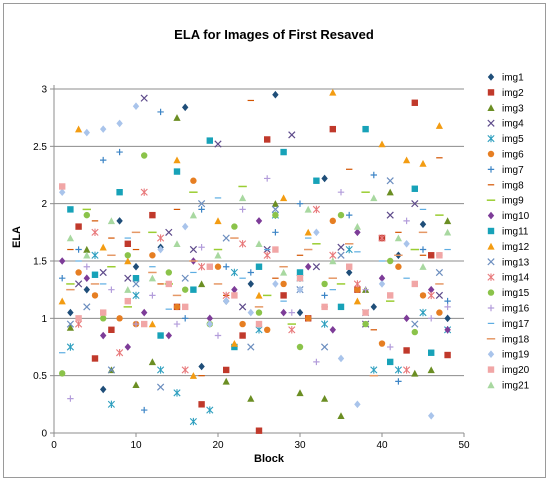  I want to click on legend-label: img14, so click(516, 278).